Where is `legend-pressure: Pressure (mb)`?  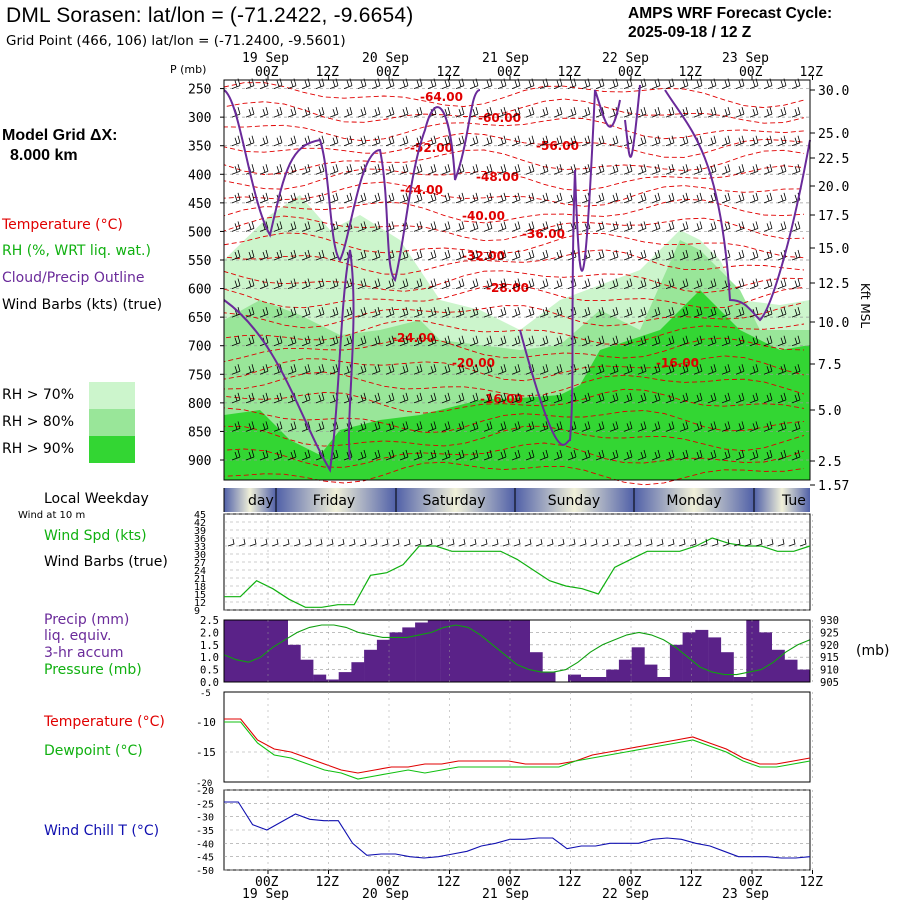 legend-pressure: Pressure (mb) is located at coordinates (93, 670).